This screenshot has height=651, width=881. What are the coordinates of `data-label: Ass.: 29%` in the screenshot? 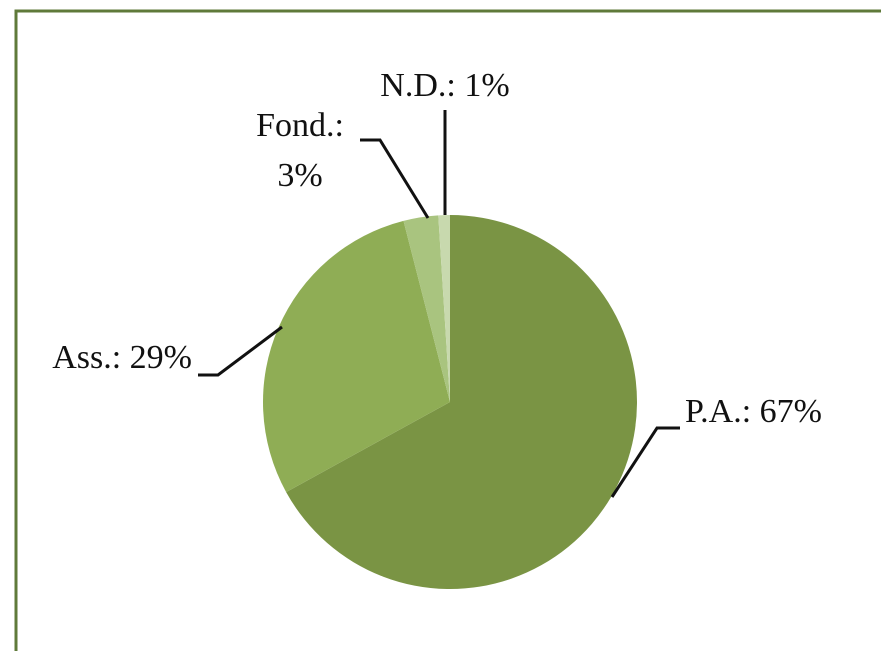 It's located at (122, 357).